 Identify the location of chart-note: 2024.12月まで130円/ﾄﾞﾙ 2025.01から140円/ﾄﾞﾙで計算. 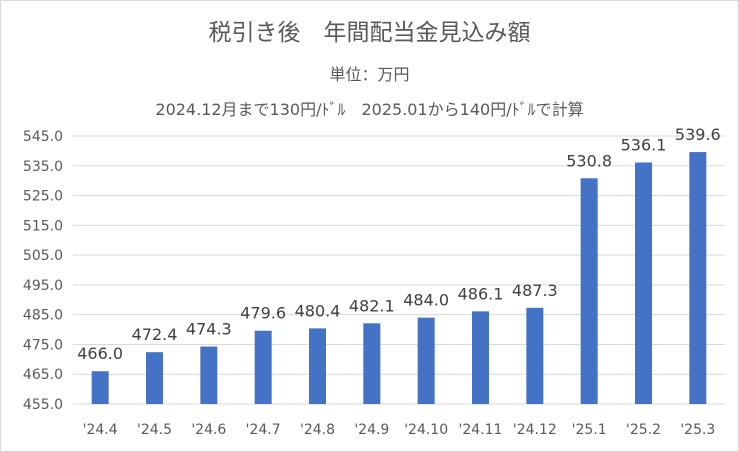
(369, 109).